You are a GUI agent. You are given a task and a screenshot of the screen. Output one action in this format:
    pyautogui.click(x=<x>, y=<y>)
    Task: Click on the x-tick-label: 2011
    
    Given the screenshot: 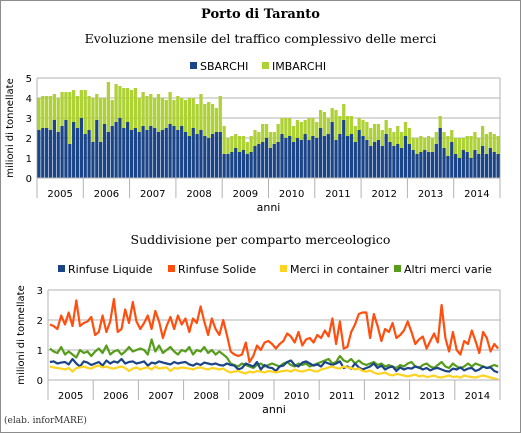 What is the action you would take?
    pyautogui.click(x=337, y=194)
    